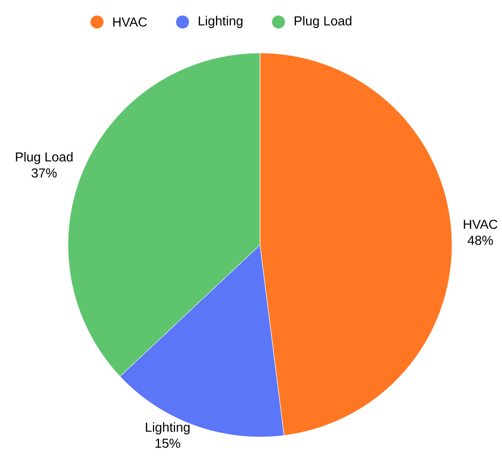  I want to click on legend-label: Plug Load, so click(323, 22).